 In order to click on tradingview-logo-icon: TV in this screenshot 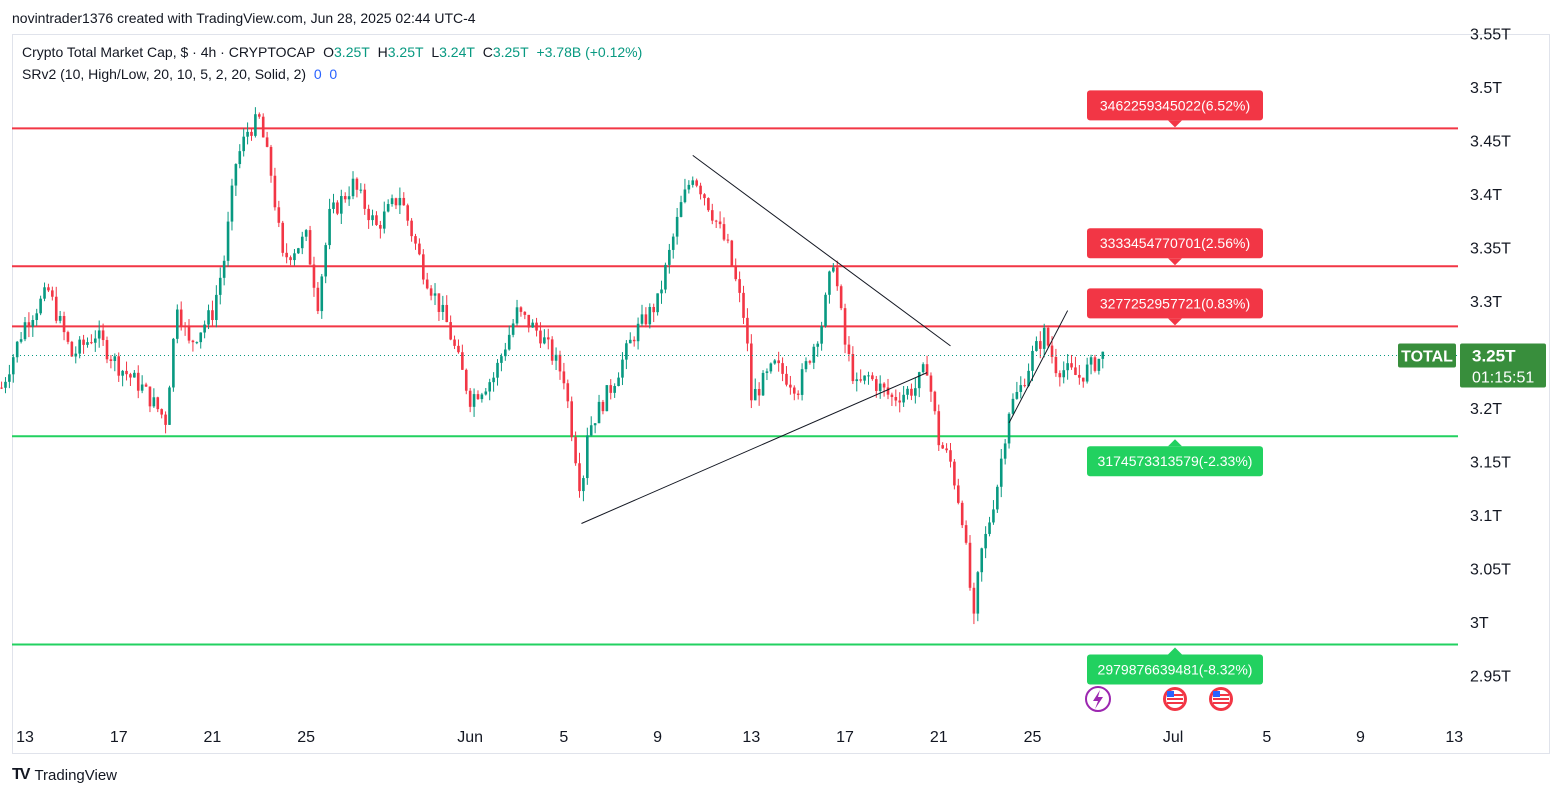, I will do `click(21, 774)`.